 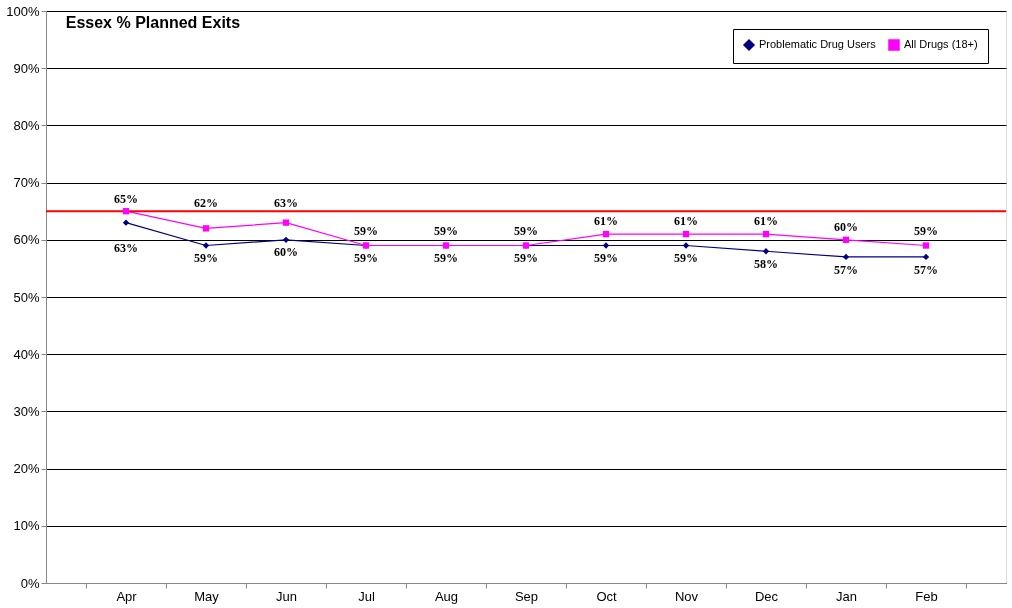 What do you see at coordinates (766, 596) in the screenshot?
I see `x-tick-label: Dec` at bounding box center [766, 596].